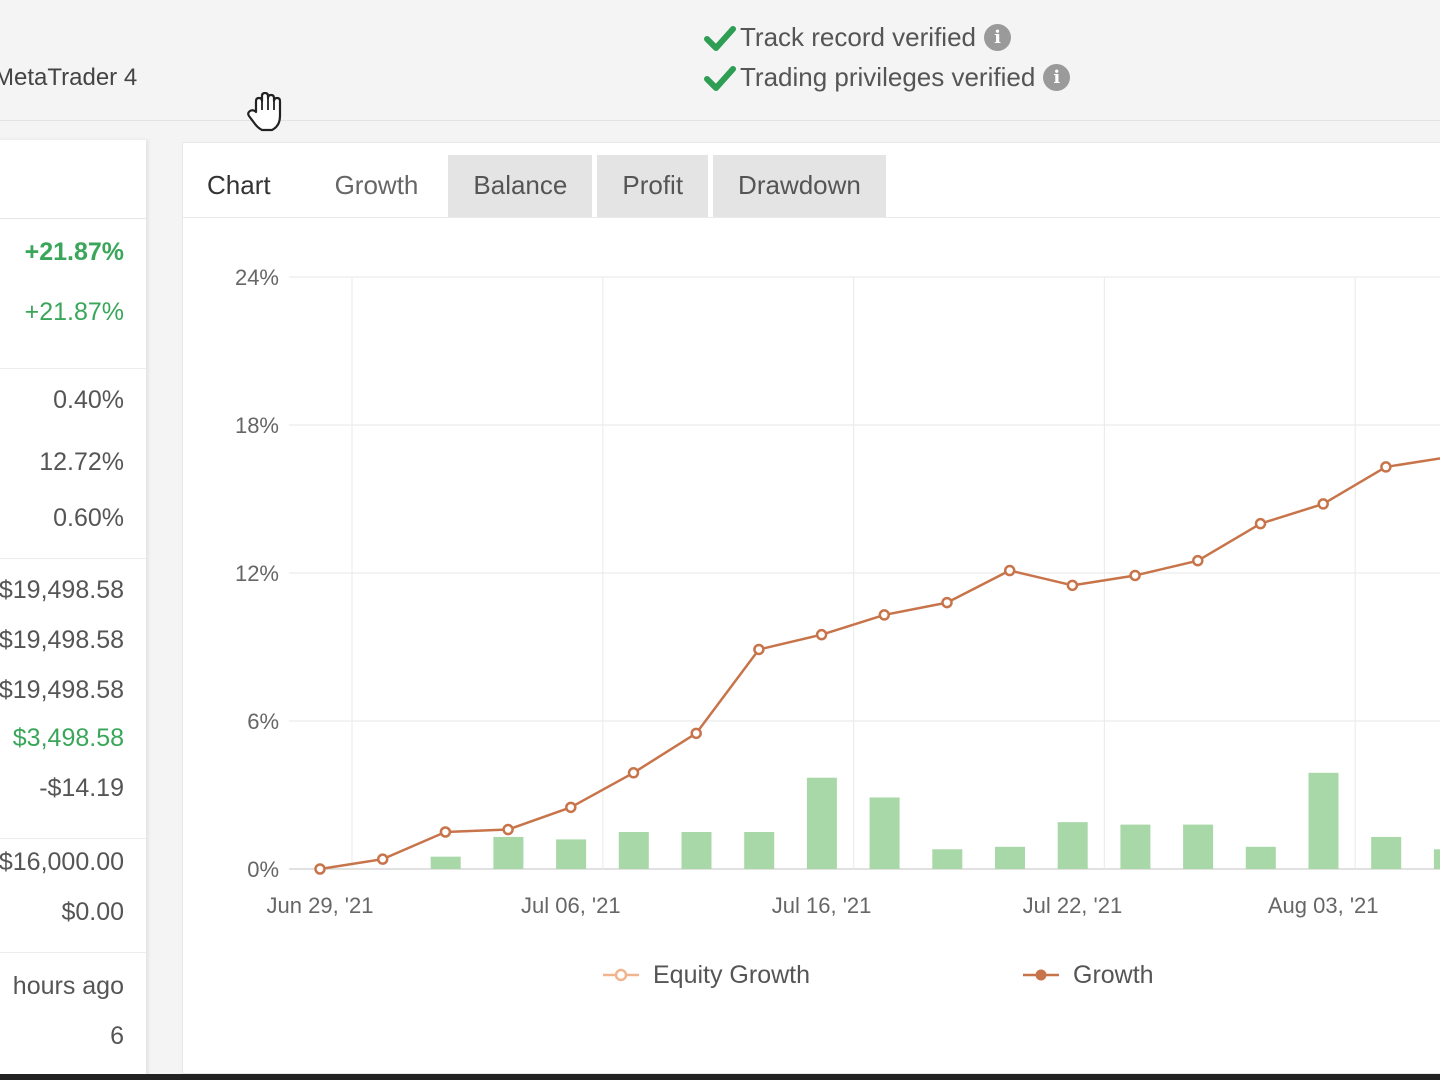  Describe the element at coordinates (81, 462) in the screenshot. I see `stat-value: 12.72%` at that location.